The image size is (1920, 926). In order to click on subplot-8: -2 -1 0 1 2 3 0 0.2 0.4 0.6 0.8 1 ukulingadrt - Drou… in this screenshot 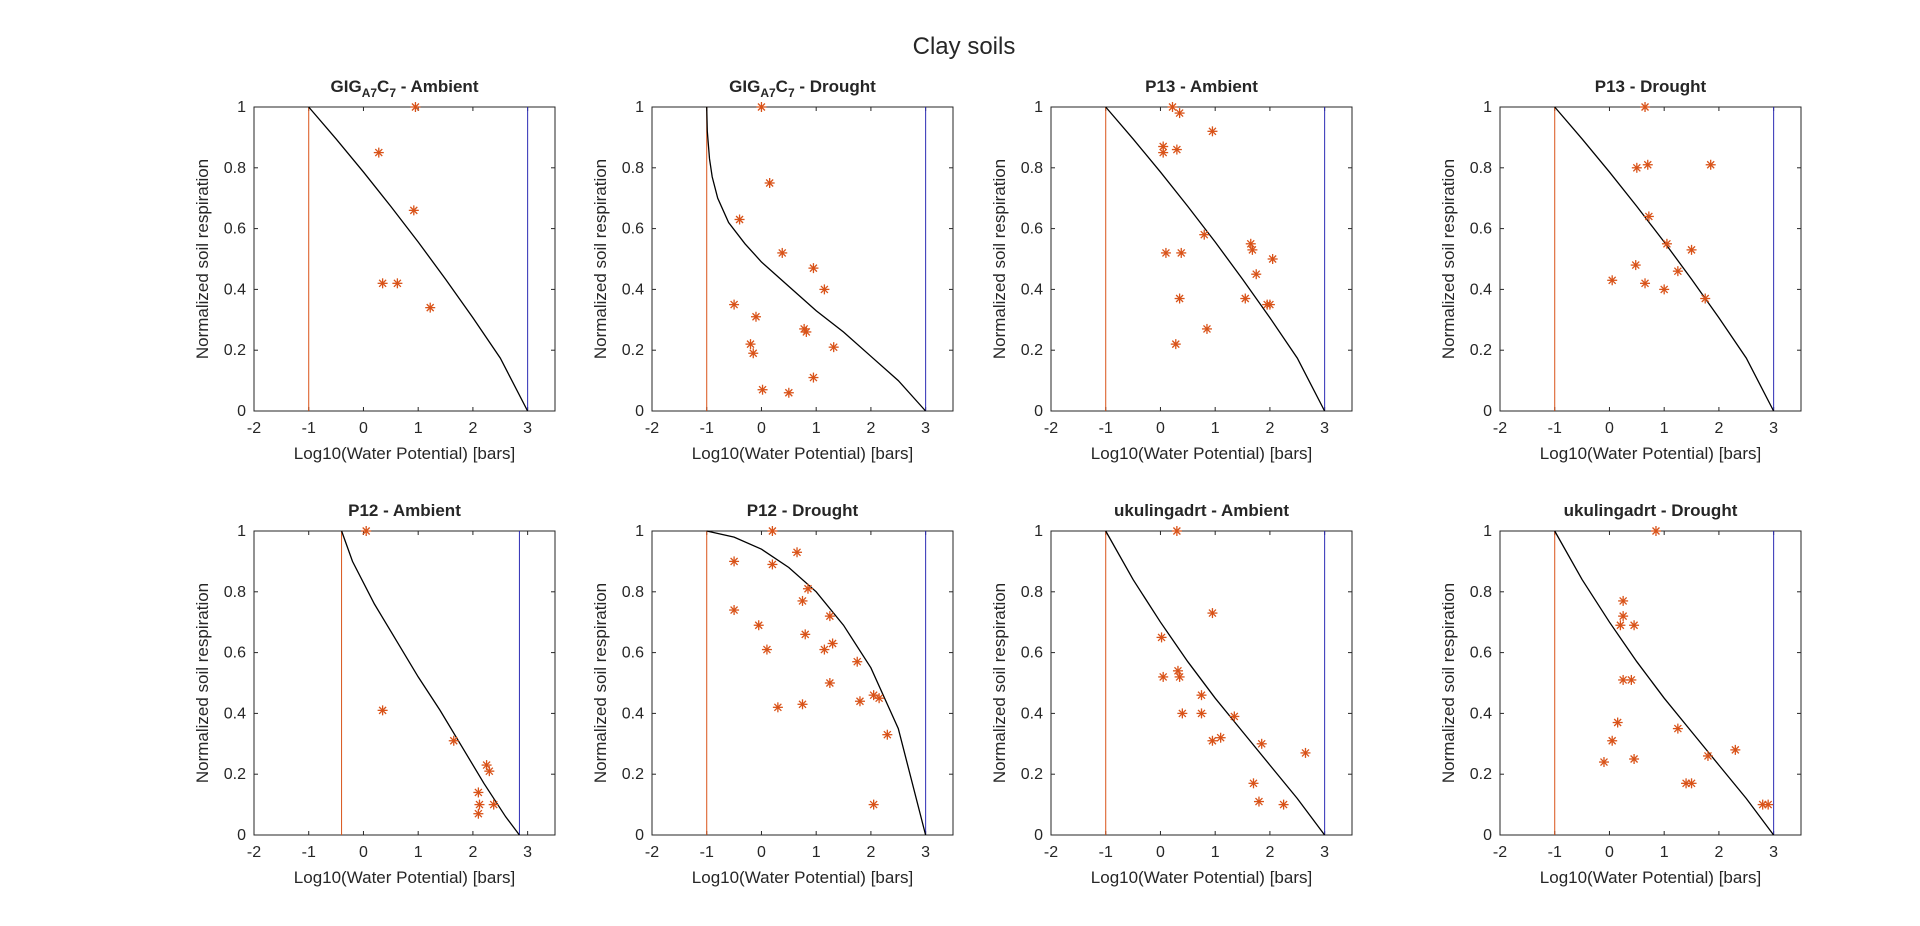, I will do `click(1620, 694)`.